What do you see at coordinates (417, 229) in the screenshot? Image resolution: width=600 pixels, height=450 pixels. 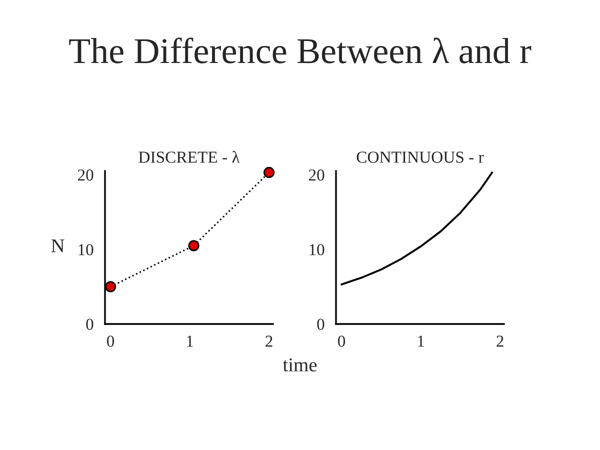 I see `line-series` at bounding box center [417, 229].